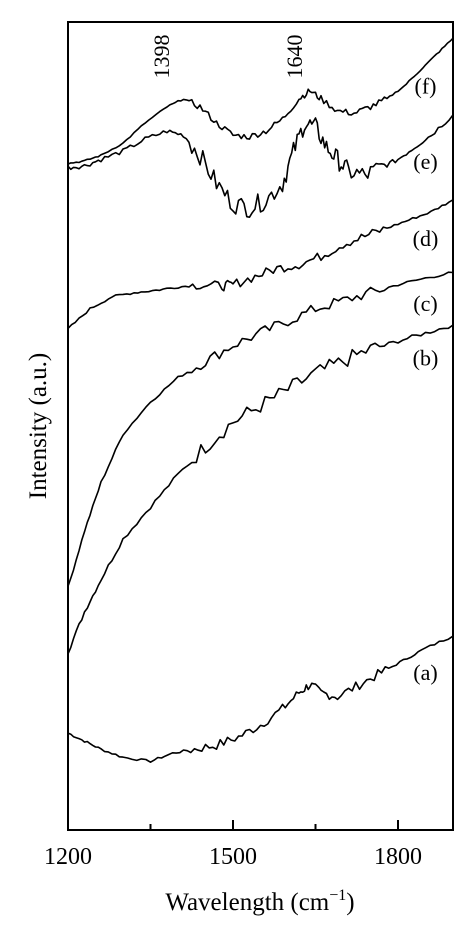 Image resolution: width=474 pixels, height=943 pixels. Describe the element at coordinates (38, 426) in the screenshot. I see `y-axis-label: Intensity (a.u.)` at that location.